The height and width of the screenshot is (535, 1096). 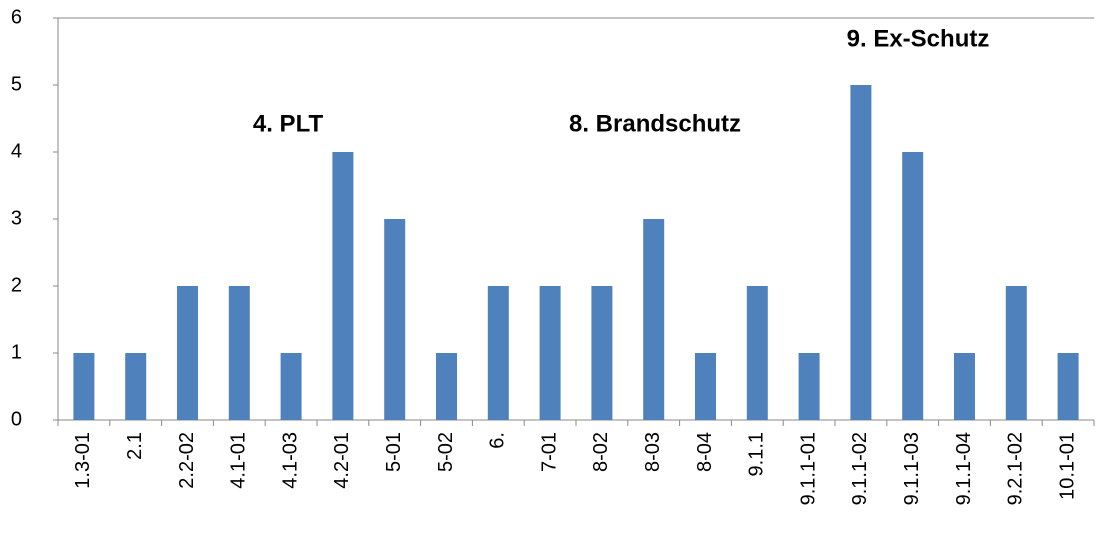 I want to click on x-tick-label: 9.1.1-04, so click(x=964, y=468).